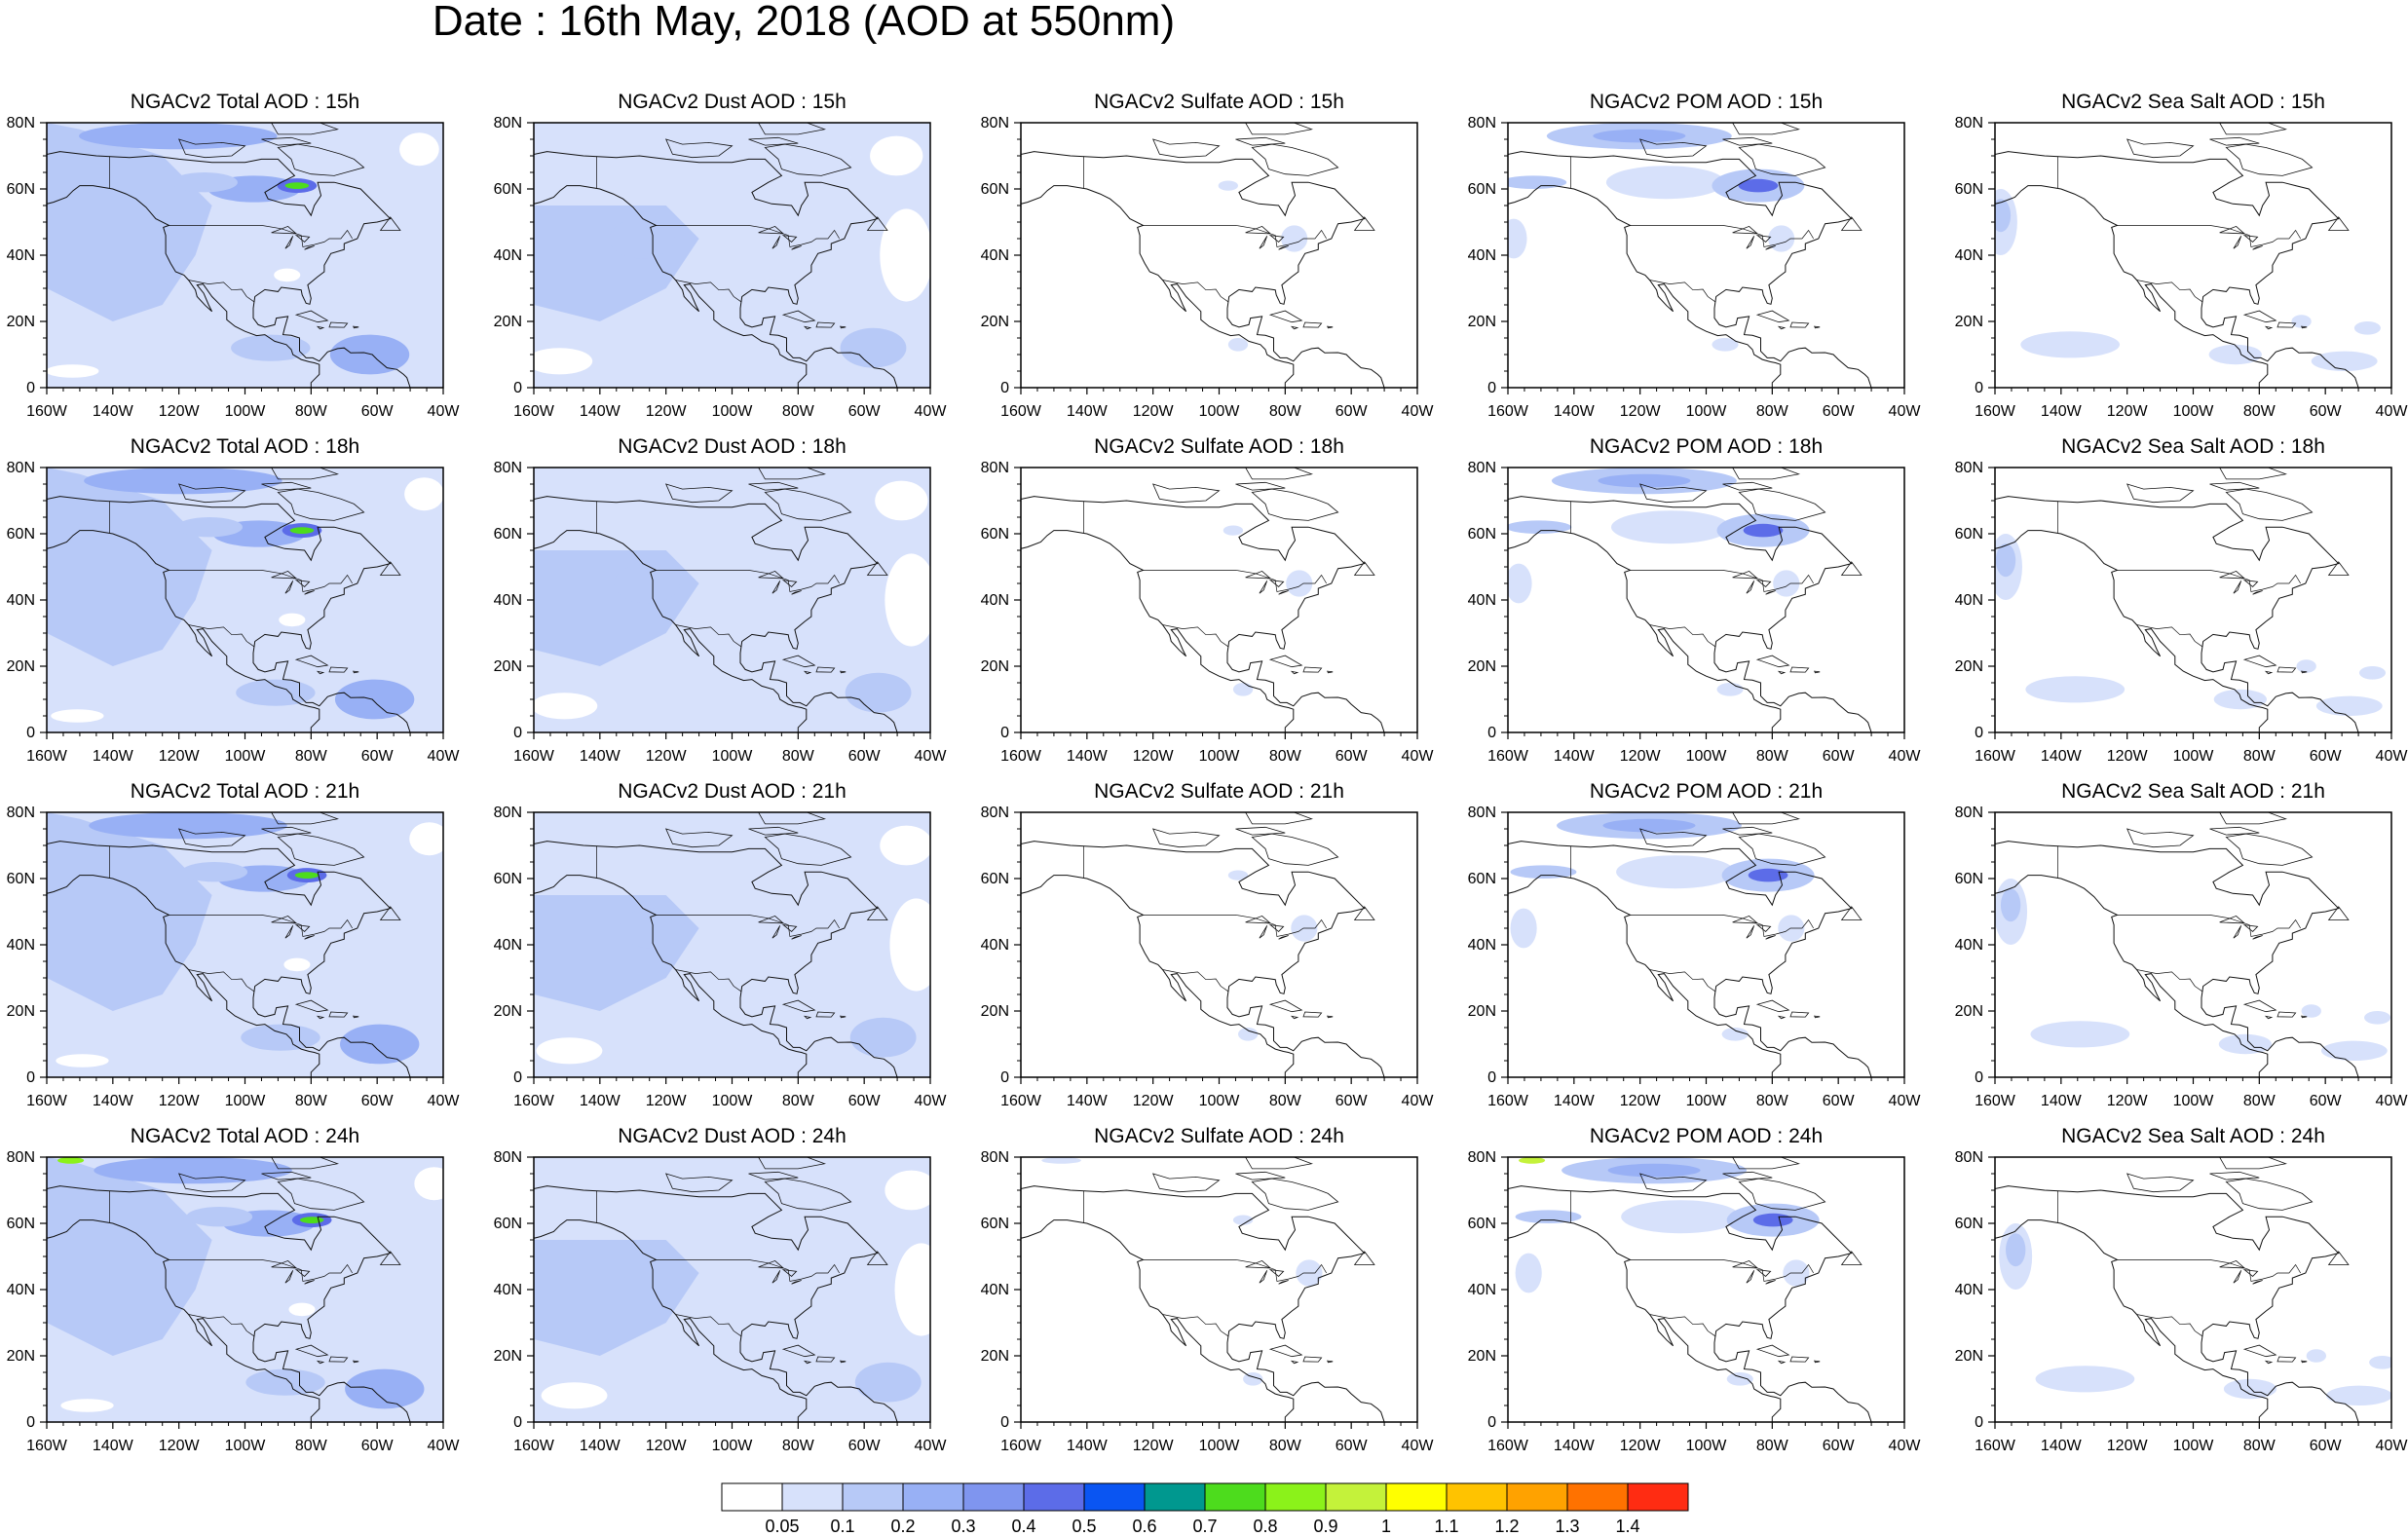  I want to click on panel-title: NGACv2 Total AOD : 24h, so click(245, 1136).